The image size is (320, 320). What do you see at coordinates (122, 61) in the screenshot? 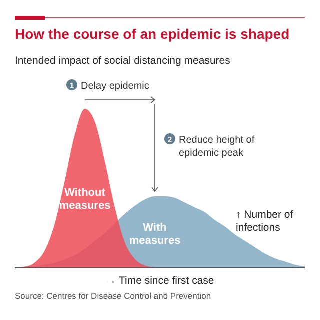
I see `chart-subtitle: Intended impact of social distancing measures` at bounding box center [122, 61].